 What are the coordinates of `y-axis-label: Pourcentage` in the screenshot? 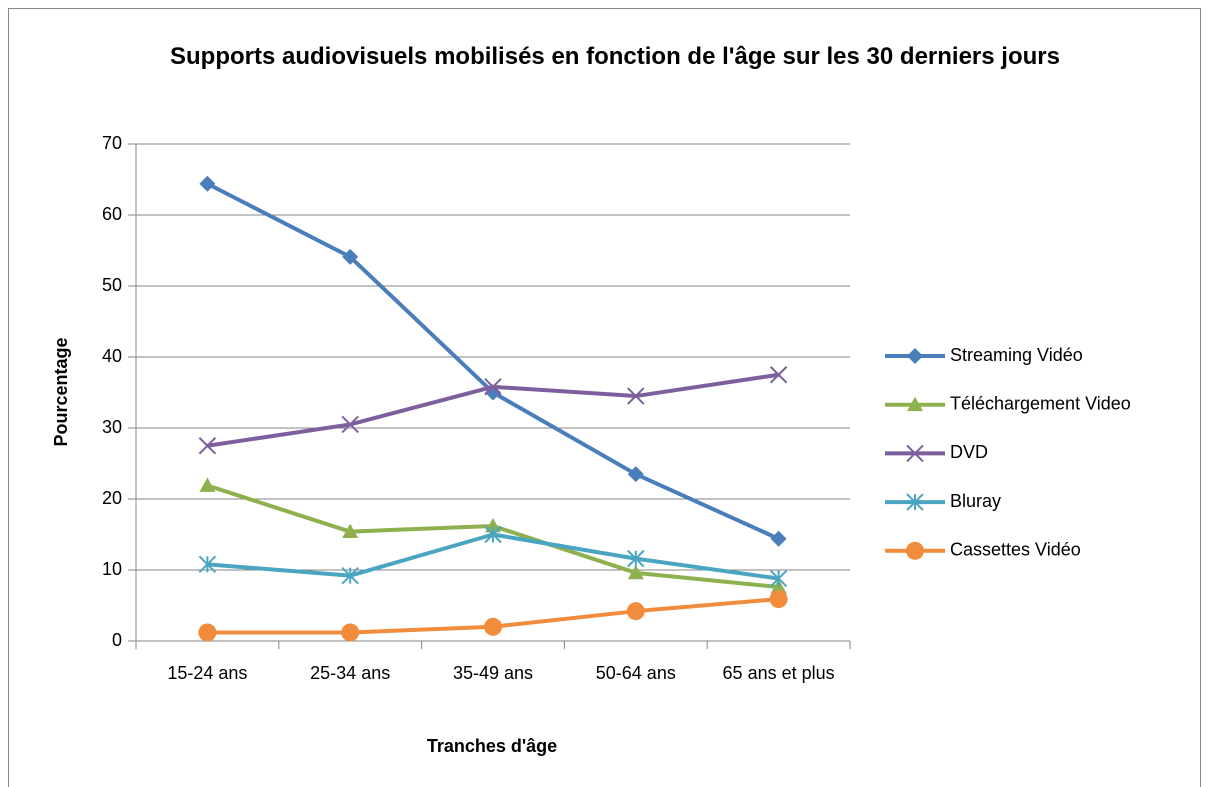 It's located at (61, 391).